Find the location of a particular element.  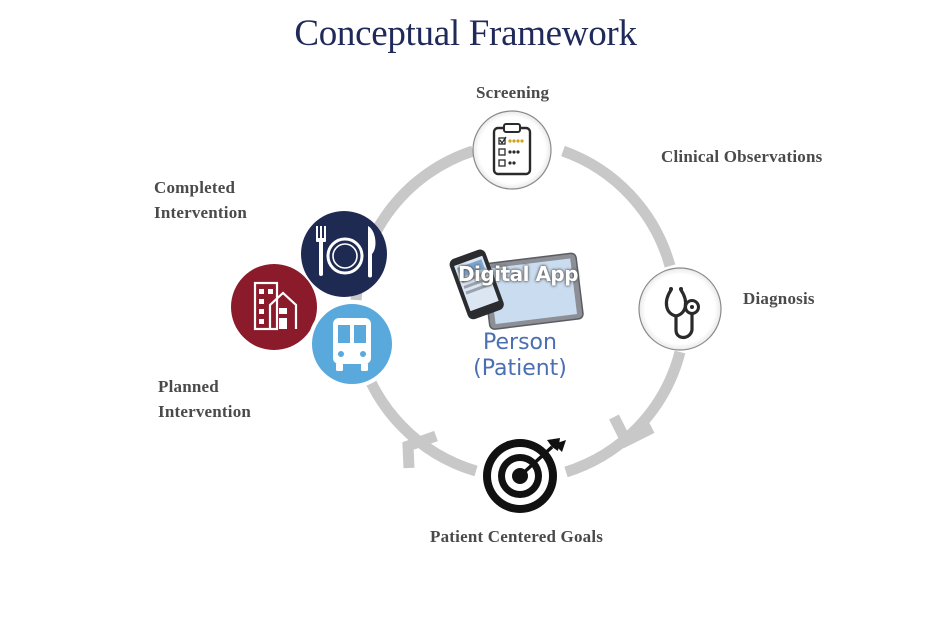

page-title: Conceptual Framework is located at coordinates (465, 33).